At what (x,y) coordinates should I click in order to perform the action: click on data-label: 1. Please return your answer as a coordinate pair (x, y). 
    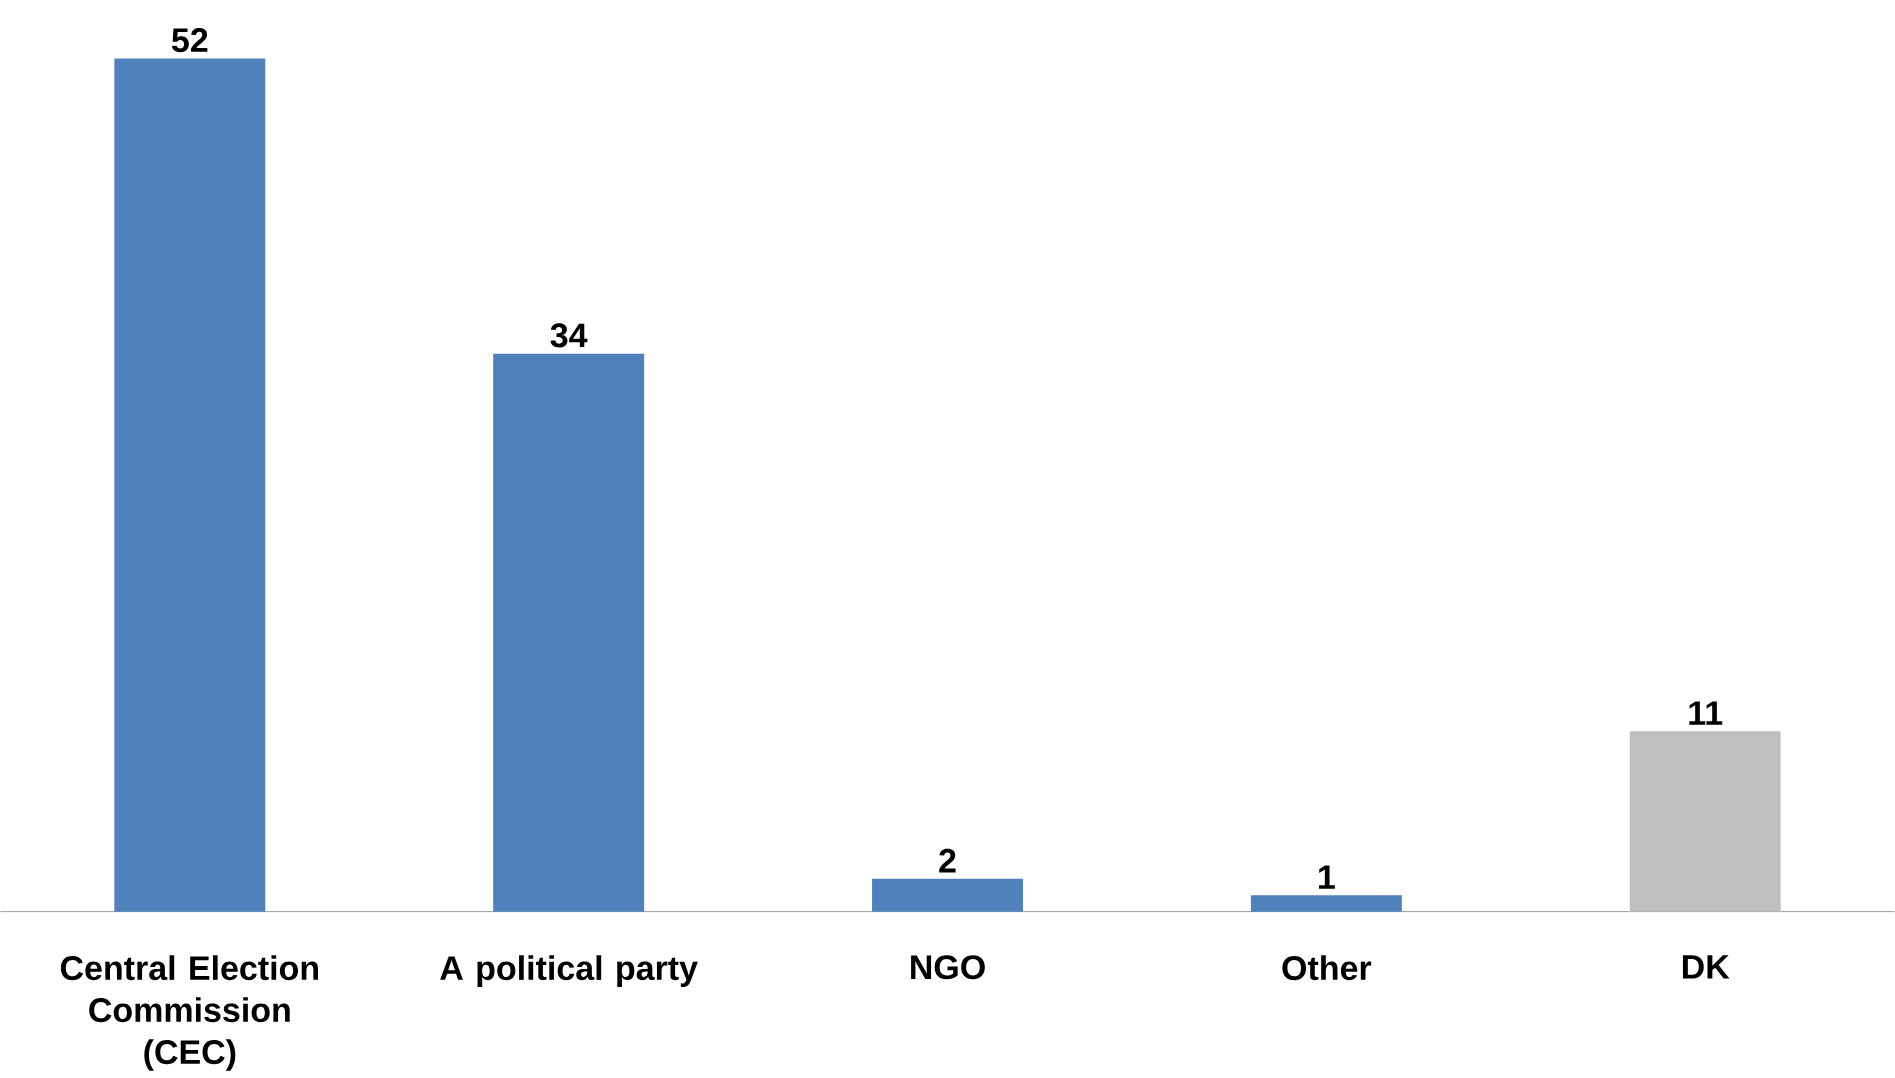
    Looking at the image, I should click on (1327, 877).